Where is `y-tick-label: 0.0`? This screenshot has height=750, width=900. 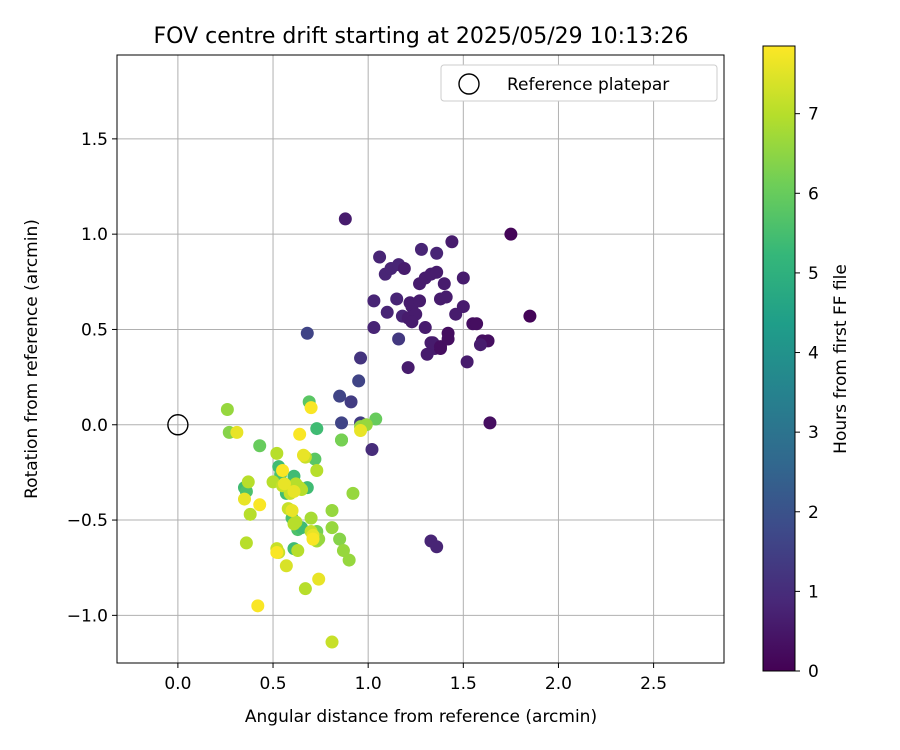 y-tick-label: 0.0 is located at coordinates (94, 426).